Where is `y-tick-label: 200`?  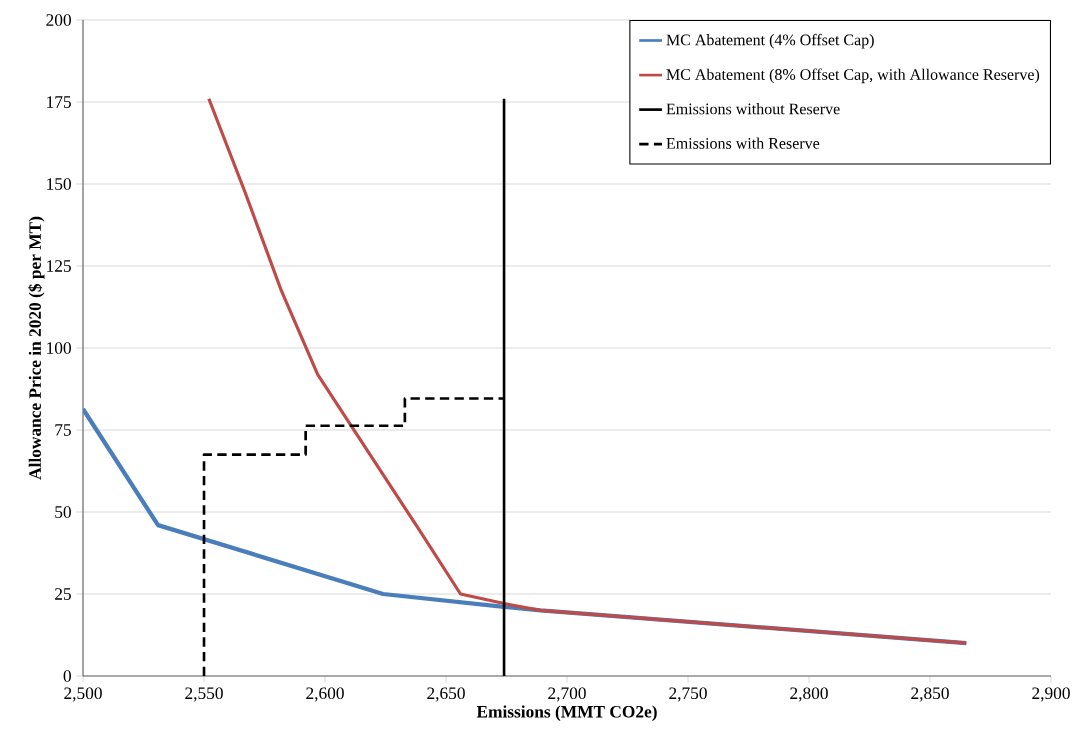
y-tick-label: 200 is located at coordinates (58, 20).